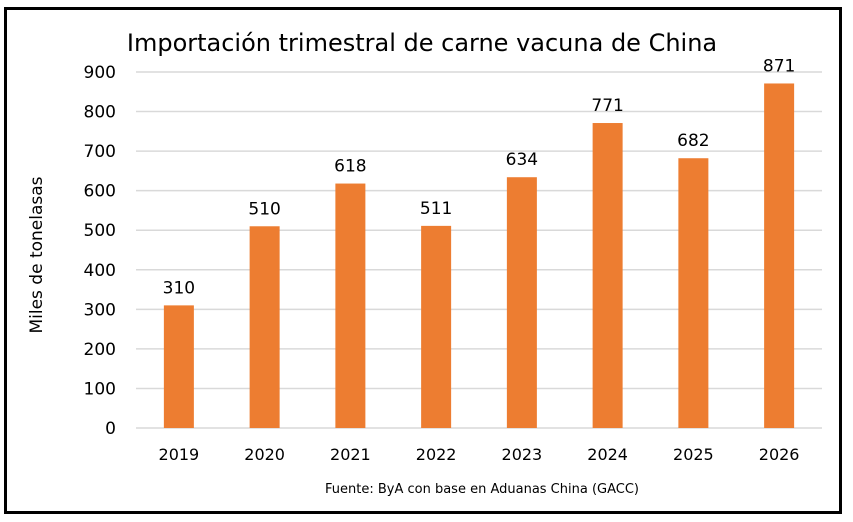  I want to click on data-label: 511, so click(436, 209).